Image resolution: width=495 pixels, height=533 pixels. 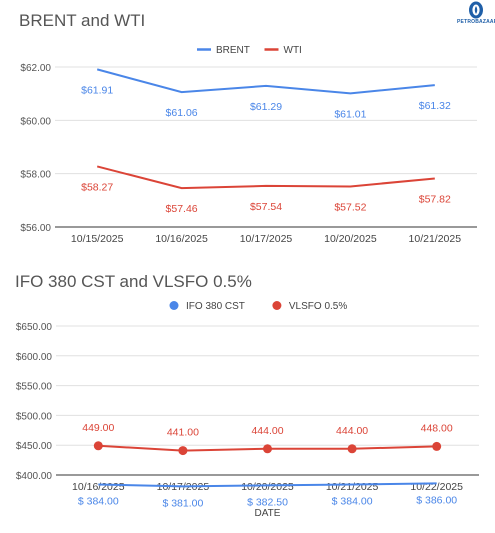 I want to click on chart1-data-label: $61.01, so click(x=350, y=114).